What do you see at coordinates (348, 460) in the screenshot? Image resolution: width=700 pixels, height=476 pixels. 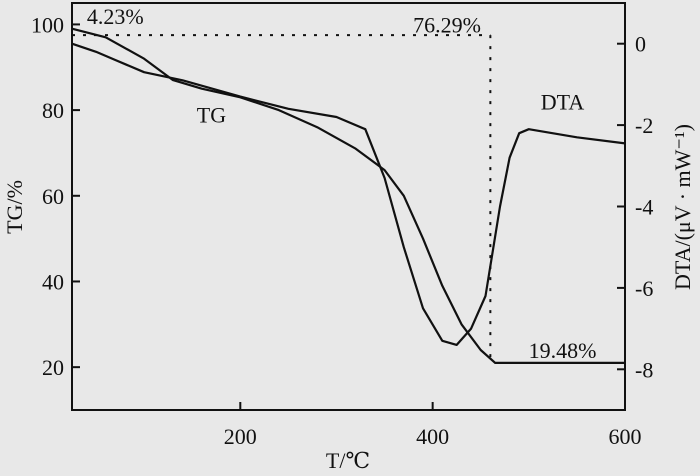 I see `x-axis-label: T/℃` at bounding box center [348, 460].